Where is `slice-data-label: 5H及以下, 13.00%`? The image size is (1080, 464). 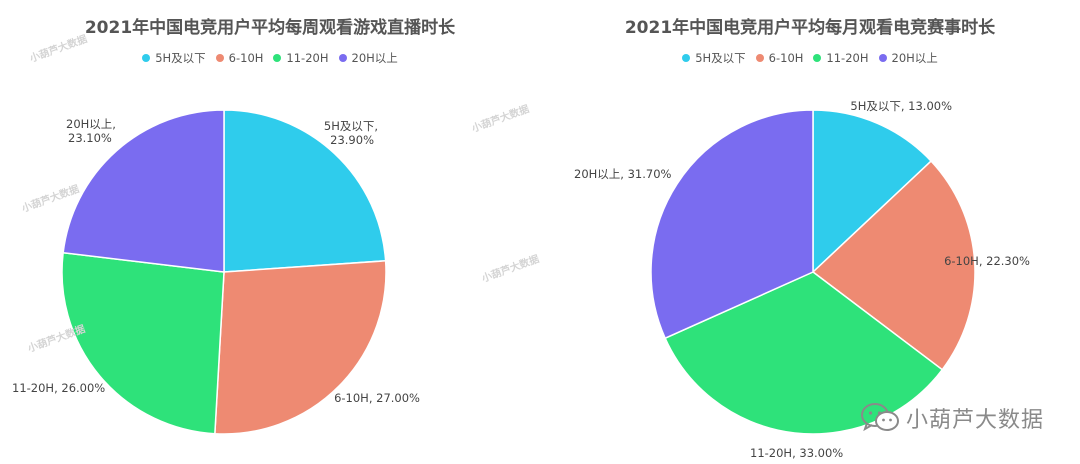 slice-data-label: 5H及以下, 13.00% is located at coordinates (901, 106).